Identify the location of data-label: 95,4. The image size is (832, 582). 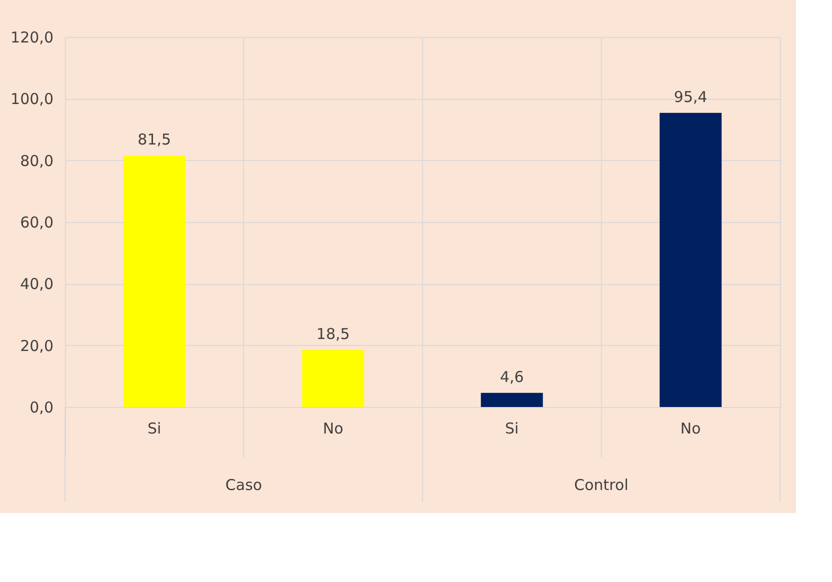
(691, 97).